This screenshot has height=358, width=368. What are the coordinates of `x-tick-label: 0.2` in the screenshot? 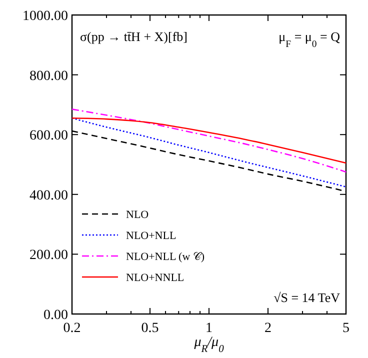 It's located at (72, 328).